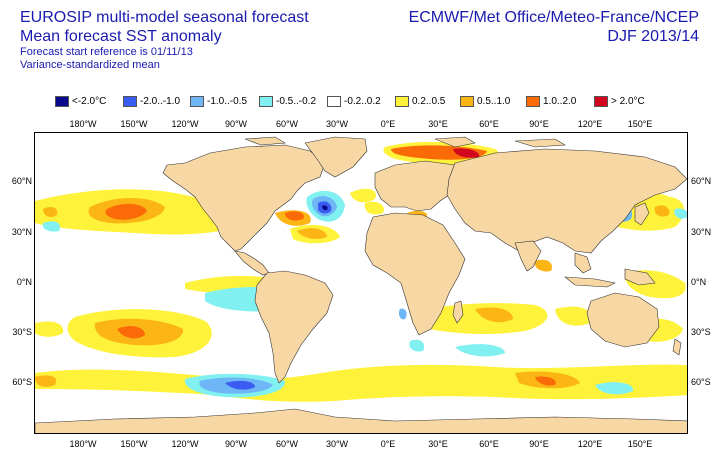  I want to click on legend-label: 0.2..0.5, so click(429, 101).